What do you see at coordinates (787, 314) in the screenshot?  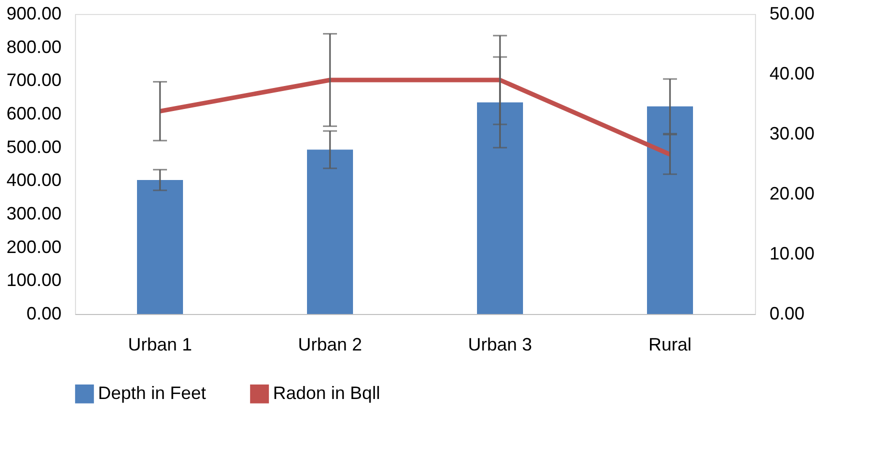 I see `y2-tick-label: 0.00` at bounding box center [787, 314].